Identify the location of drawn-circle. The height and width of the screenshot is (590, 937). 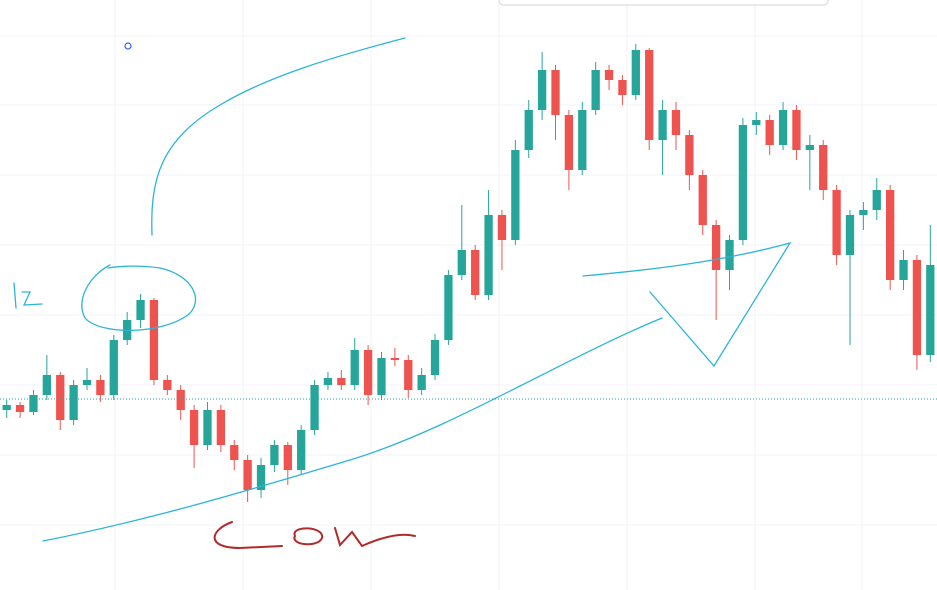
(139, 298).